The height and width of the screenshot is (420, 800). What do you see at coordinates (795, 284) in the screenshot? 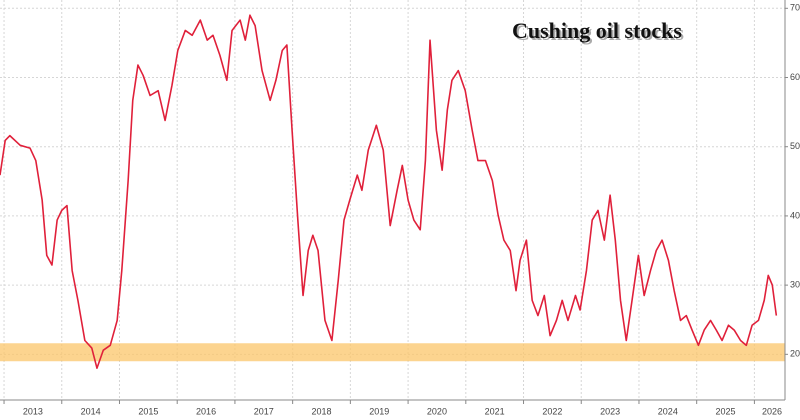
I see `y-tick-label: 30` at bounding box center [795, 284].